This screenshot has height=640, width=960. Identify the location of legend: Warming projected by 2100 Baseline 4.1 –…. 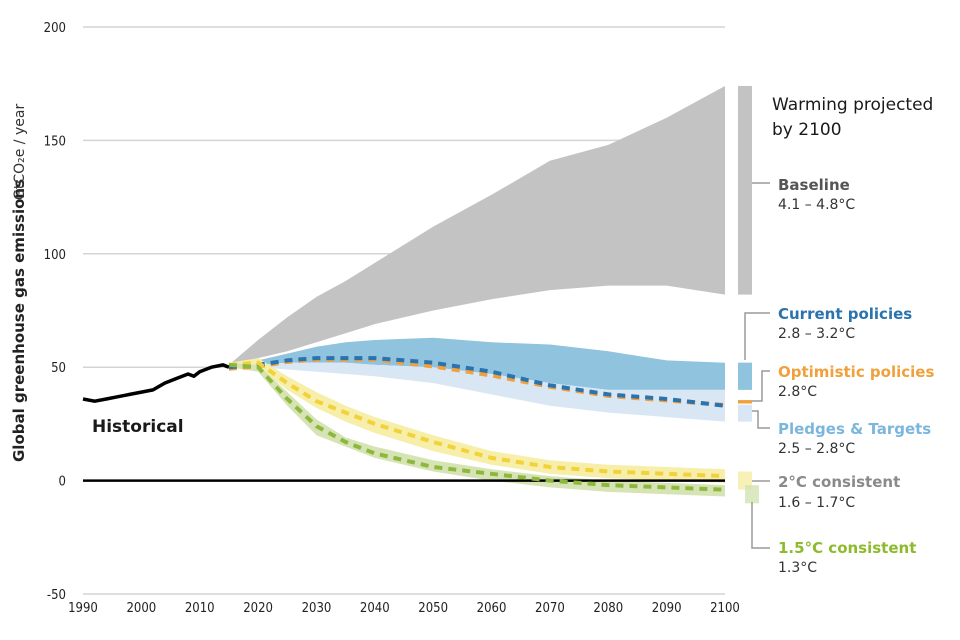
(853, 335).